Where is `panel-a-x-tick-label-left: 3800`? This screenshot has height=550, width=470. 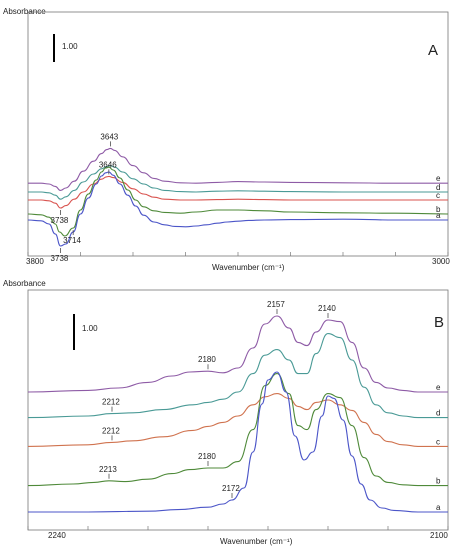
panel-a-x-tick-label-left: 3800 is located at coordinates (35, 261).